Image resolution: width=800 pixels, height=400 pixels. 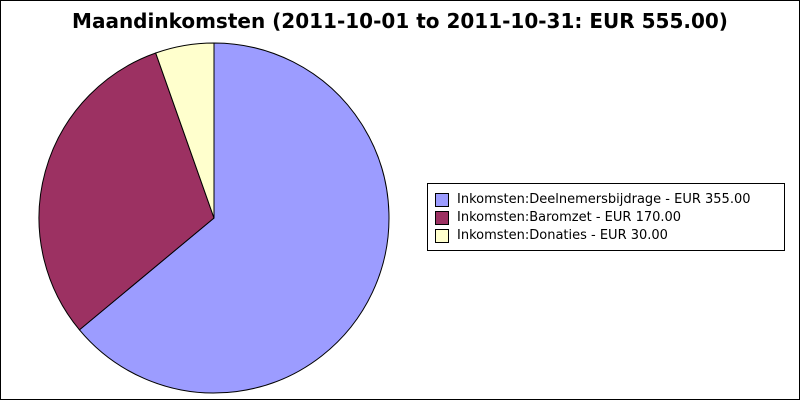 I want to click on legend-label-donaties: Inkomsten:Donaties - EUR 30.00, so click(x=562, y=235).